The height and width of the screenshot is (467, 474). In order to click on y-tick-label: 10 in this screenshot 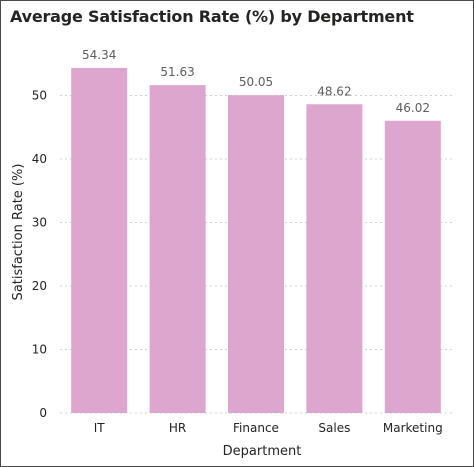, I will do `click(39, 350)`.